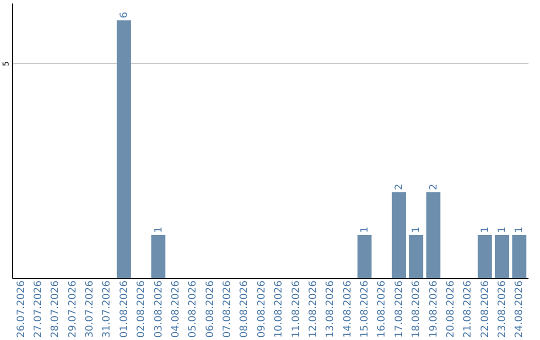 The width and height of the screenshot is (540, 340). Describe the element at coordinates (158, 309) in the screenshot. I see `x-tick-label: 03.08.2026` at that location.